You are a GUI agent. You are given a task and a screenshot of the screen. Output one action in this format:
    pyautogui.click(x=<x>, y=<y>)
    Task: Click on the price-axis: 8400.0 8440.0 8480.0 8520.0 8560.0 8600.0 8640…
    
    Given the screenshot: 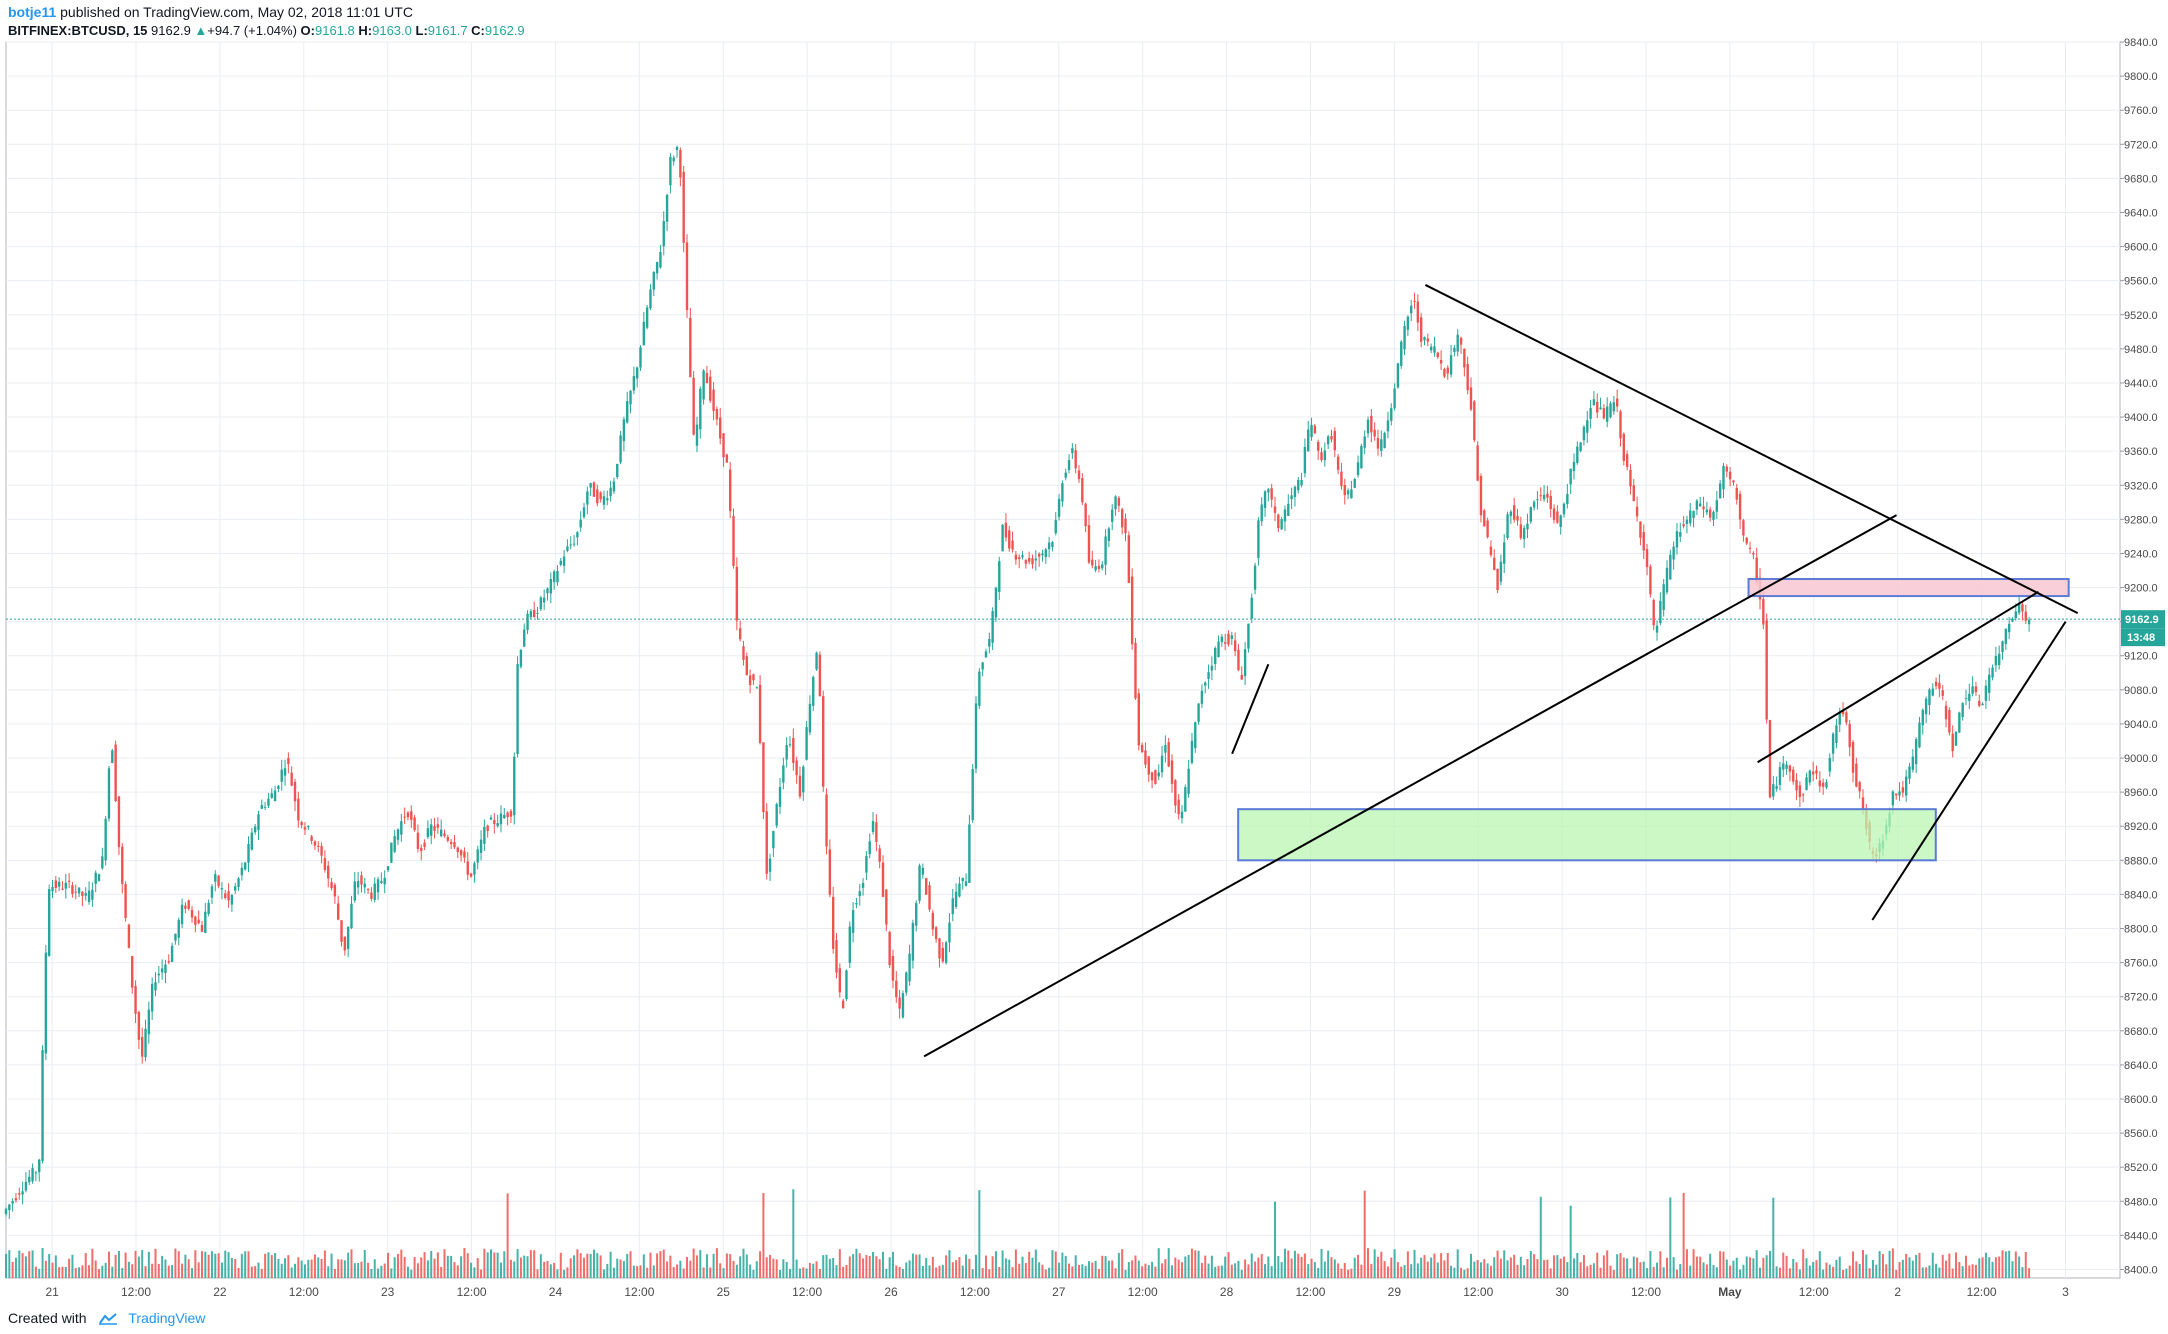 What is the action you would take?
    pyautogui.click(x=2142, y=656)
    